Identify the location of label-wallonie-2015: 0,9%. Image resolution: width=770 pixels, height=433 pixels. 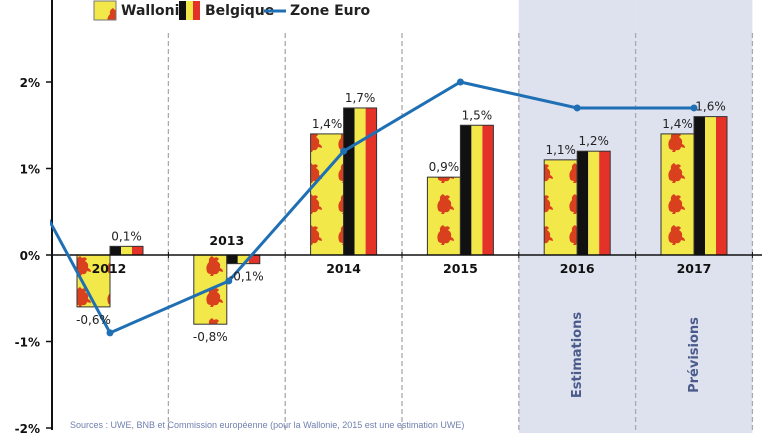
(444, 167).